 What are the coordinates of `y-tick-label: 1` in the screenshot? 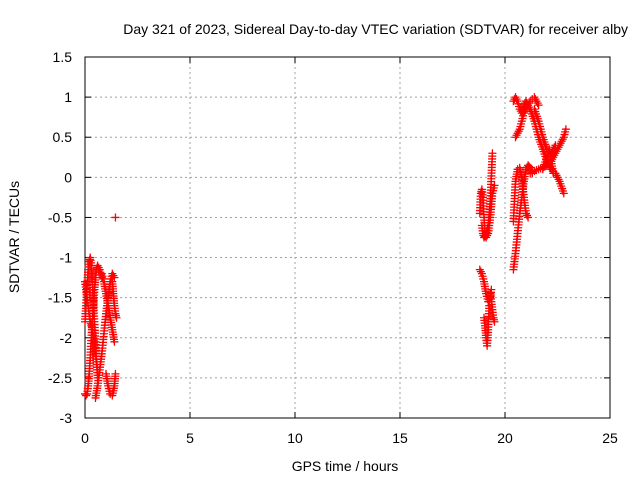 It's located at (68, 97).